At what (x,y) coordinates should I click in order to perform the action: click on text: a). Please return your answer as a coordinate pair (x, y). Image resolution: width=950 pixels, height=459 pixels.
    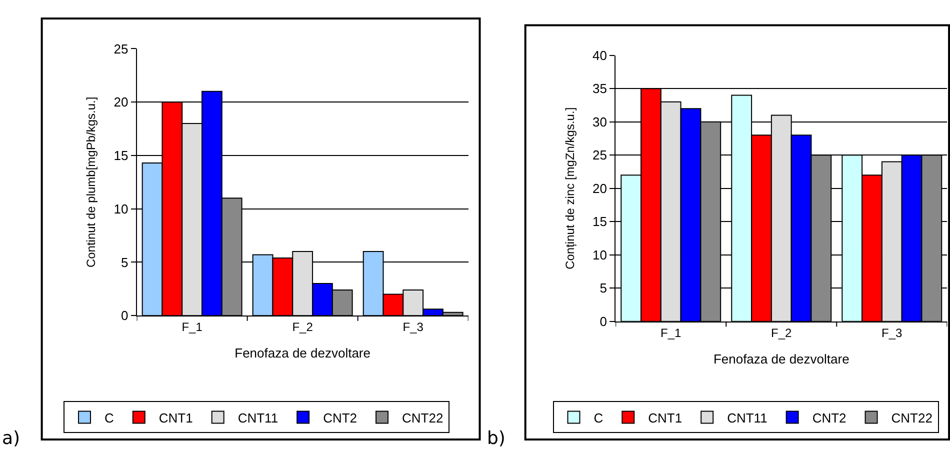
    Looking at the image, I should click on (11, 438).